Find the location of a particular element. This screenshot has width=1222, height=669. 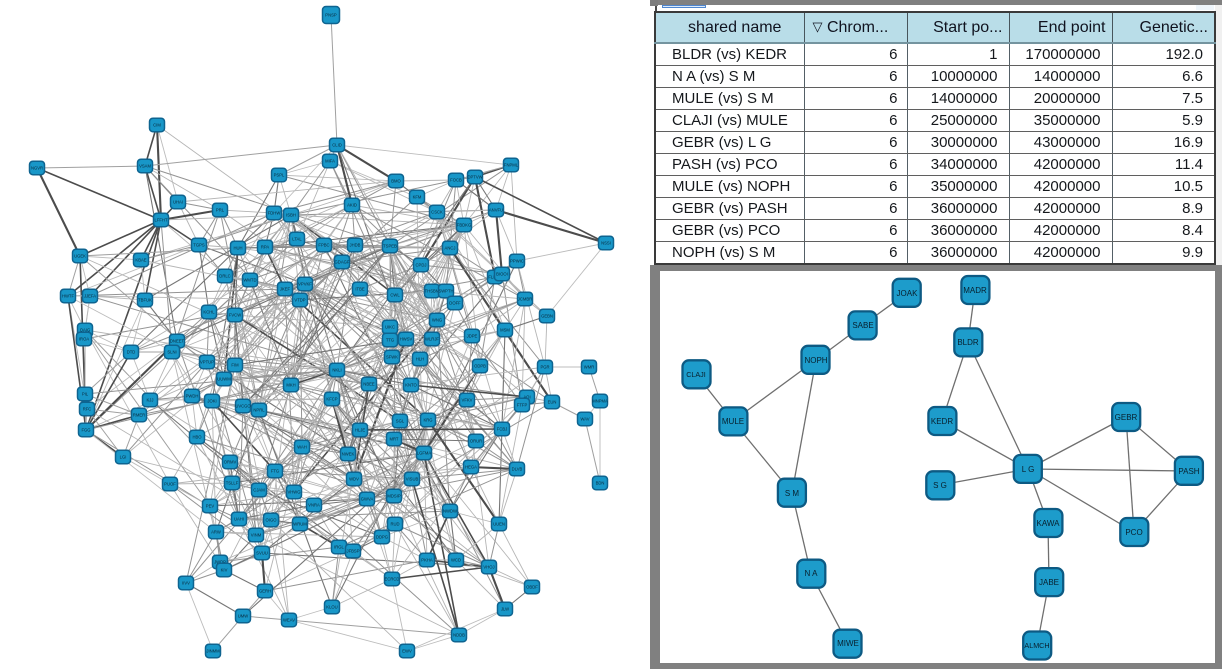

svg-text: PIL is located at coordinates (85, 394).